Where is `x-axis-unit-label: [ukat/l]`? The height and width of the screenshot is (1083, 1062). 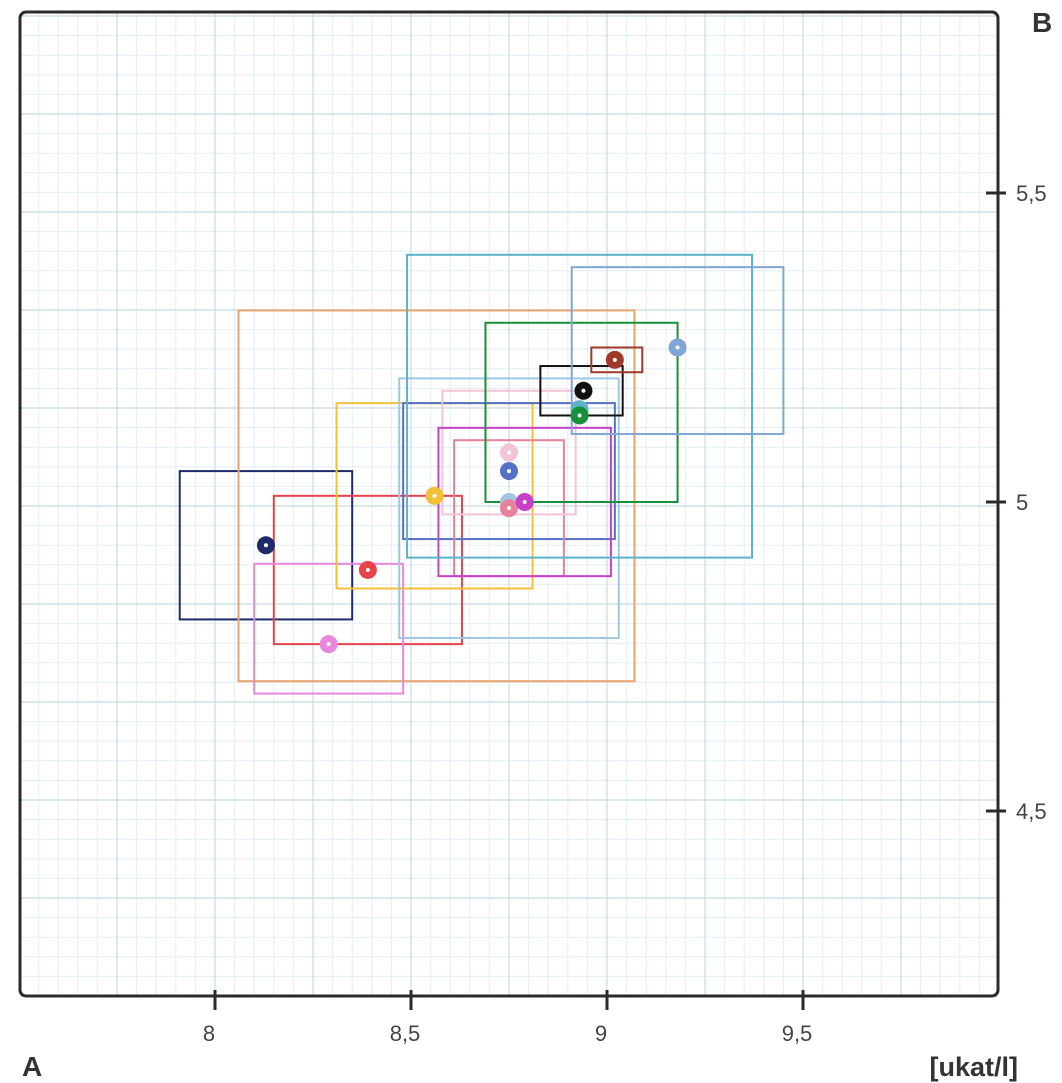
x-axis-unit-label: [ukat/l] is located at coordinates (973, 1067).